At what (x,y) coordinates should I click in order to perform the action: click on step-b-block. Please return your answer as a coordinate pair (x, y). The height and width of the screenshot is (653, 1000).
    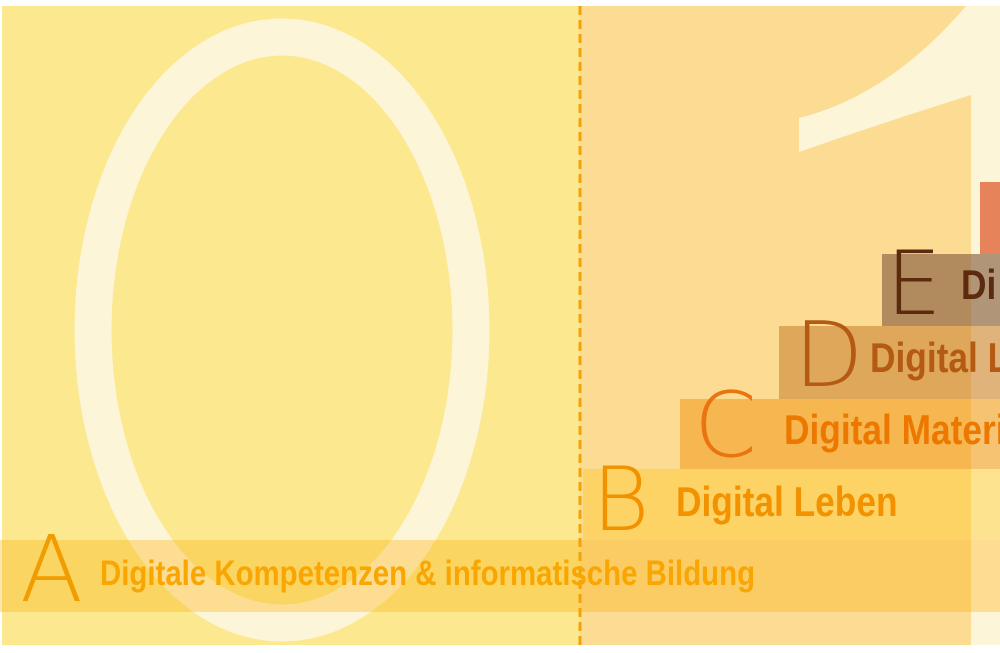
    Looking at the image, I should click on (791, 504).